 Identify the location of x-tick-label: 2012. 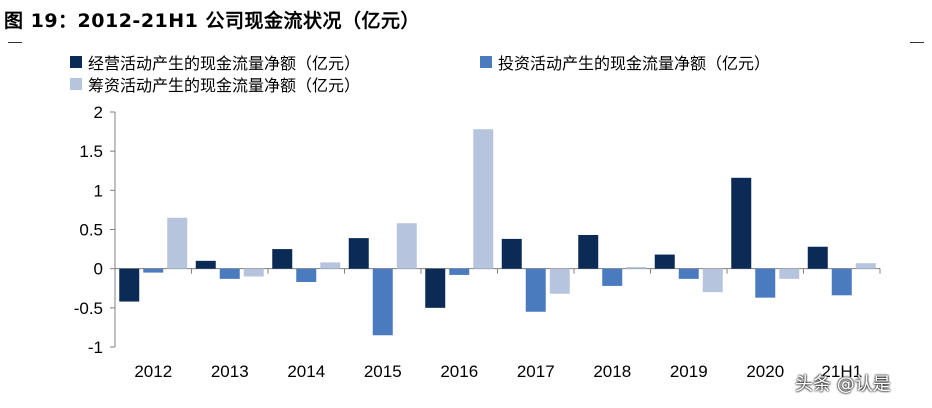
(153, 371).